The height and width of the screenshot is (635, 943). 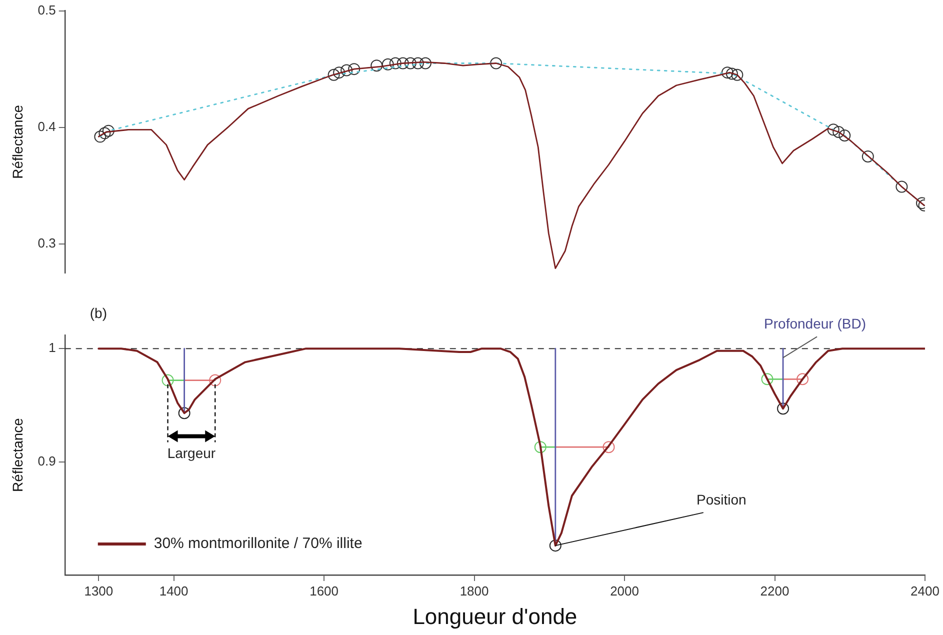 What do you see at coordinates (52, 348) in the screenshot?
I see `y-tick-label: 1` at bounding box center [52, 348].